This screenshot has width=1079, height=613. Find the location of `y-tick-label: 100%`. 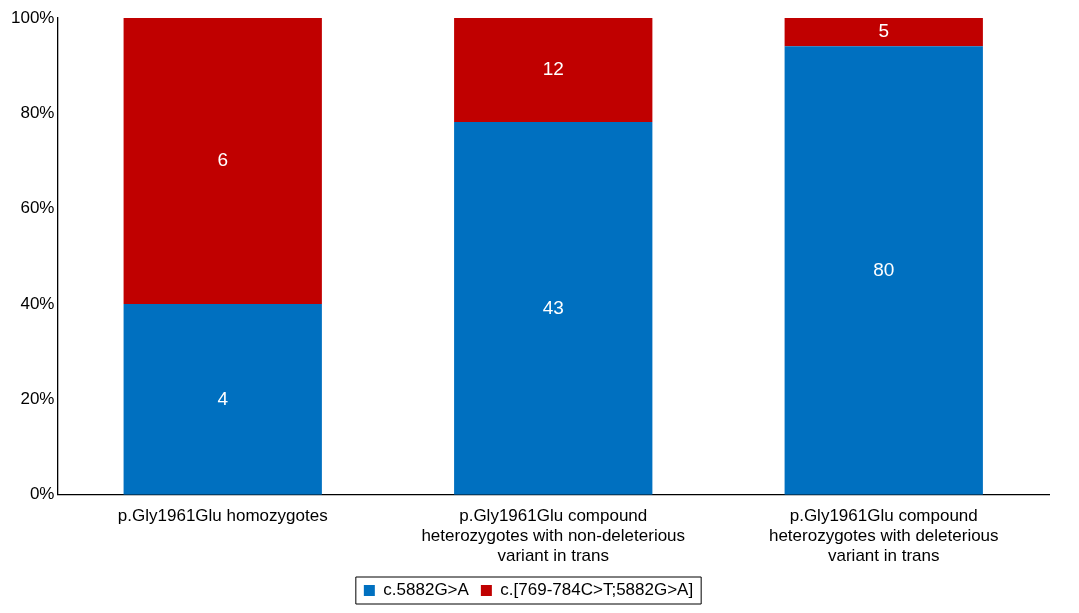

y-tick-label: 100% is located at coordinates (33, 17).